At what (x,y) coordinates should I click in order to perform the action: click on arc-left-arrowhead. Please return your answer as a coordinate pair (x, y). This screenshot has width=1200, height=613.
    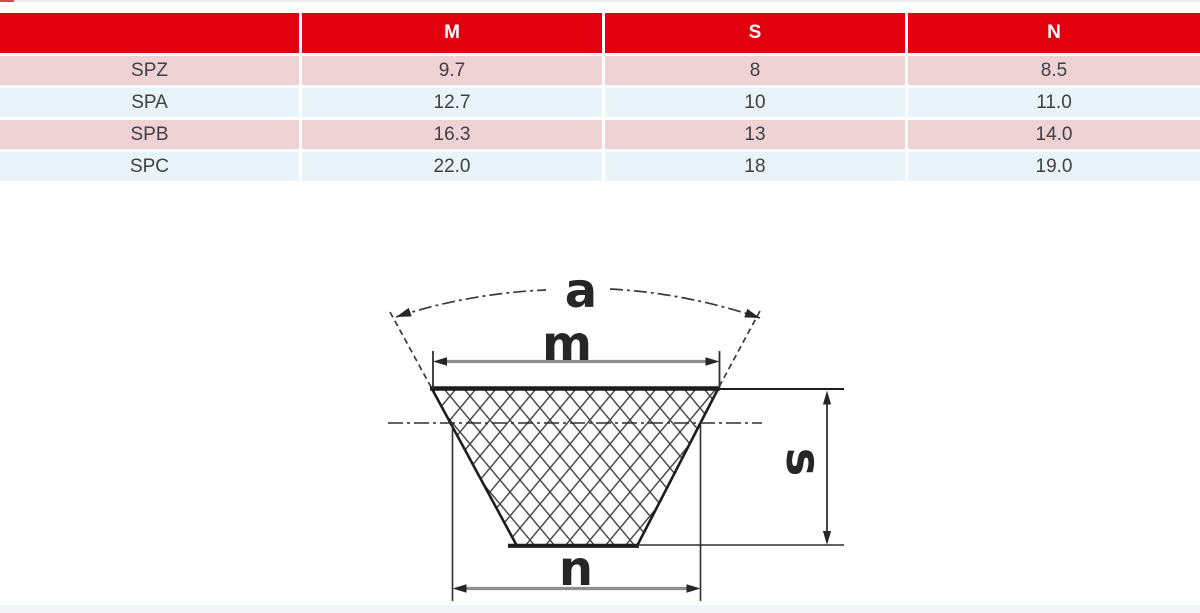
    Looking at the image, I should click on (404, 312).